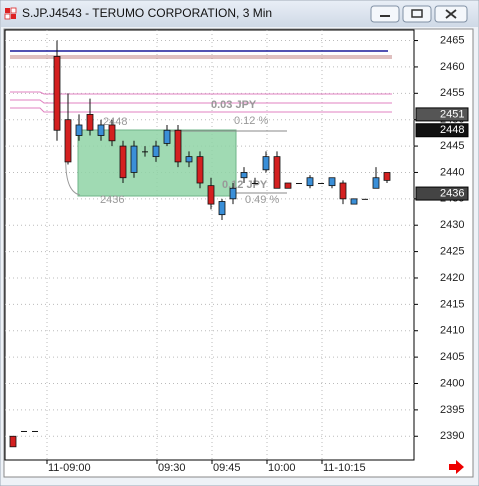 This screenshot has height=486, width=479. I want to click on y-tick-label: 2410, so click(452, 331).